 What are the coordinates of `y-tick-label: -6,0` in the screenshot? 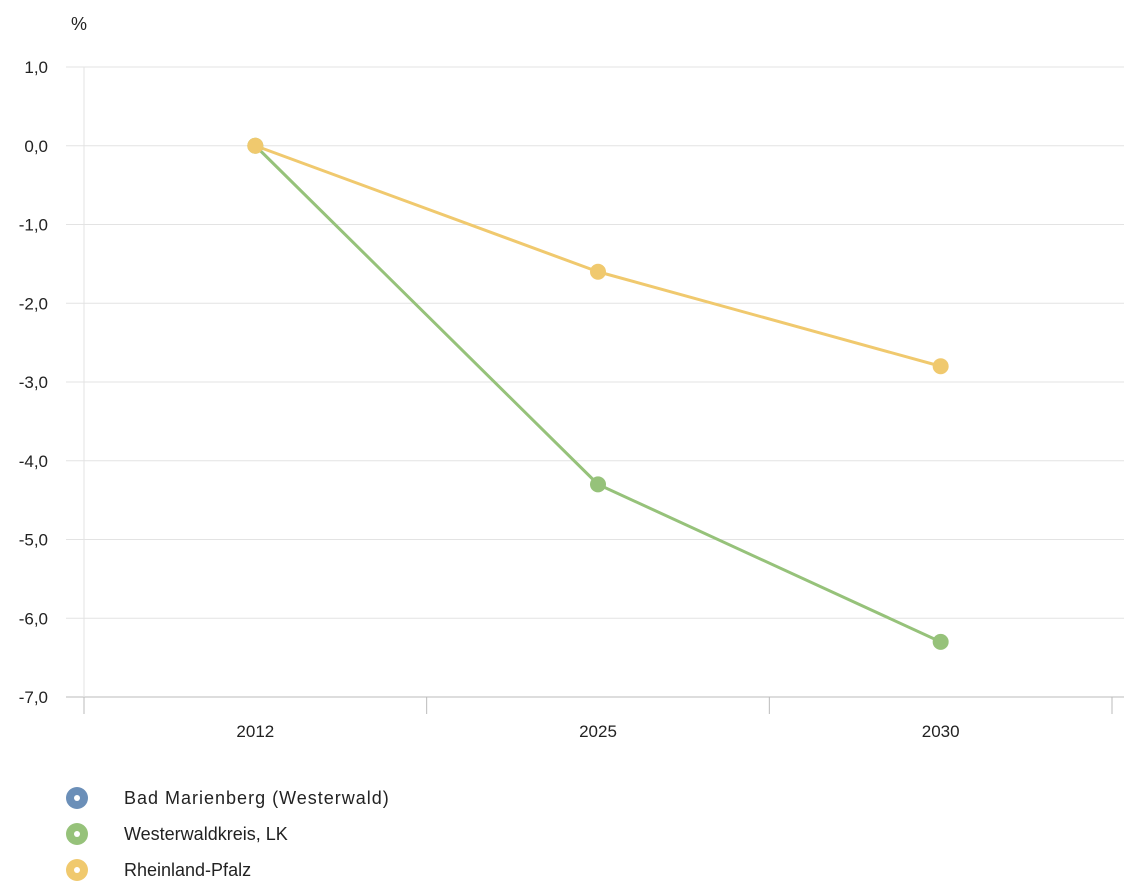 It's located at (33, 618).